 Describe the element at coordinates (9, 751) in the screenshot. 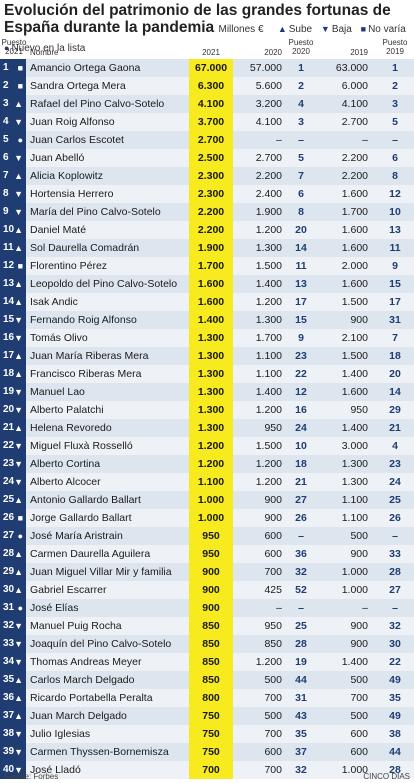

I see `rank-number: 39` at that location.